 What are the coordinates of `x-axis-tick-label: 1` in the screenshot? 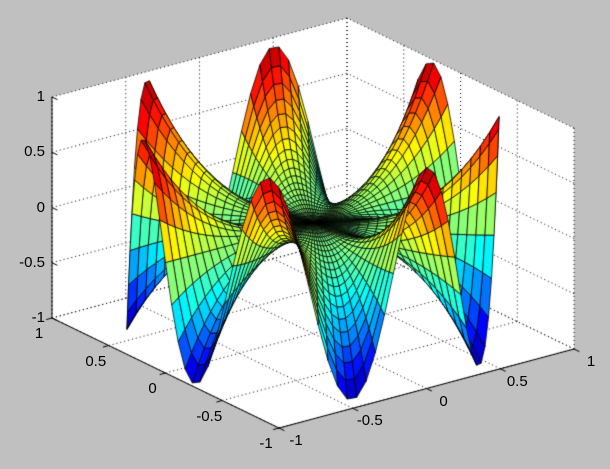 It's located at (591, 361).